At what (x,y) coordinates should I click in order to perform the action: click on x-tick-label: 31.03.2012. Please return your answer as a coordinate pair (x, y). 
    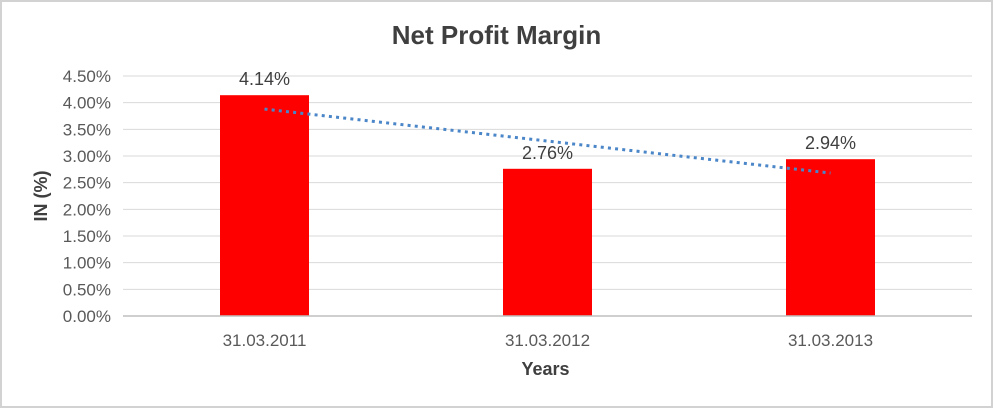
    Looking at the image, I should click on (547, 340).